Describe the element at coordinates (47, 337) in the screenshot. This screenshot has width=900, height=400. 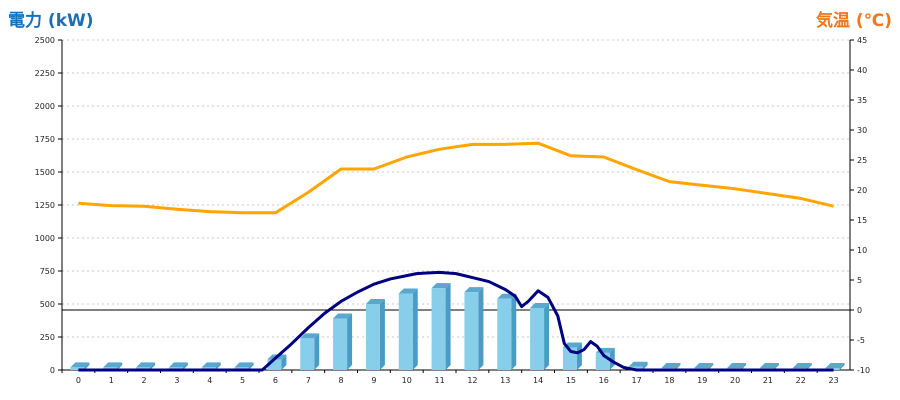
I see `left-tick-label: 250` at that location.